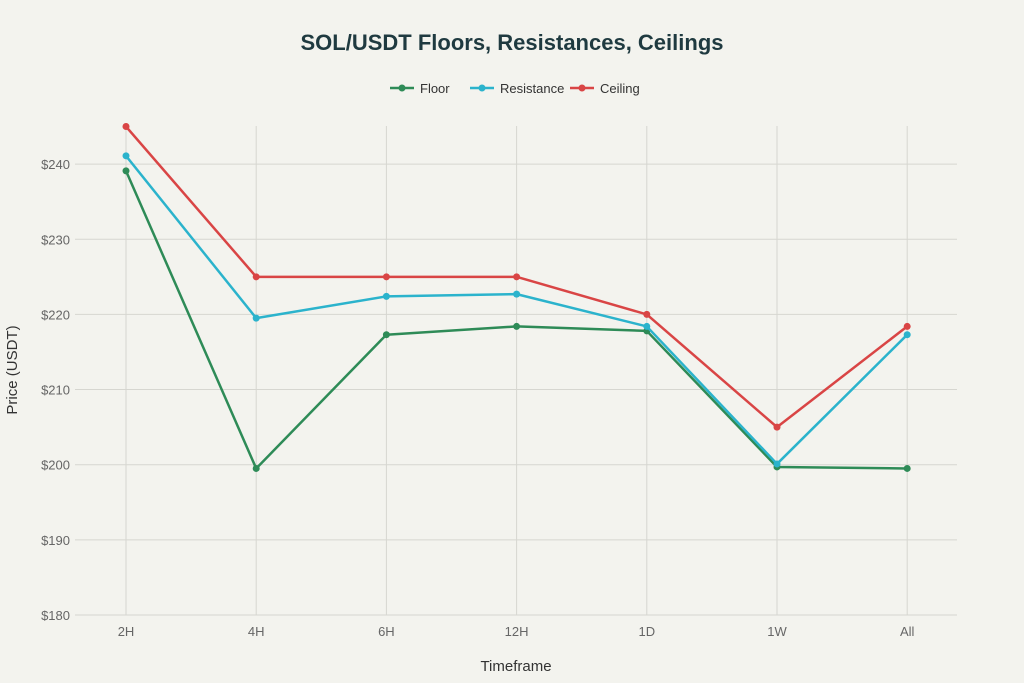  Describe the element at coordinates (435, 88) in the screenshot. I see `legend-label: Floor` at that location.